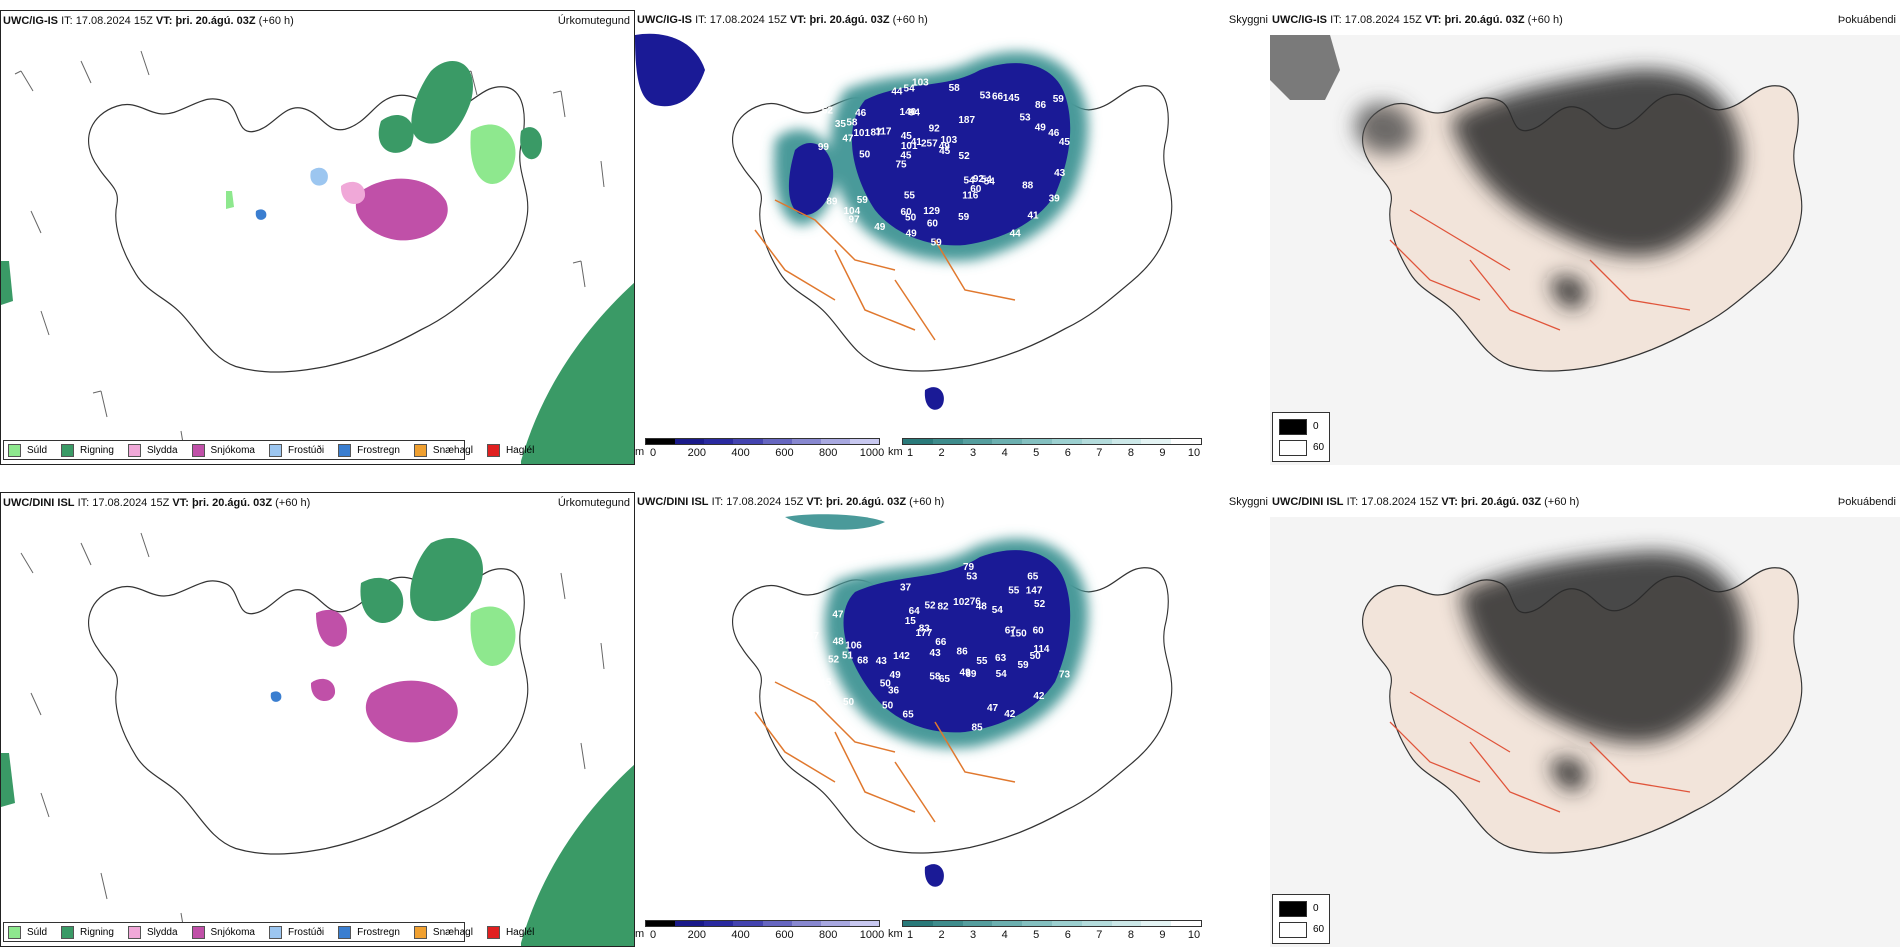 The image size is (1900, 950). I want to click on cloud-base-value: 129, so click(931, 211).